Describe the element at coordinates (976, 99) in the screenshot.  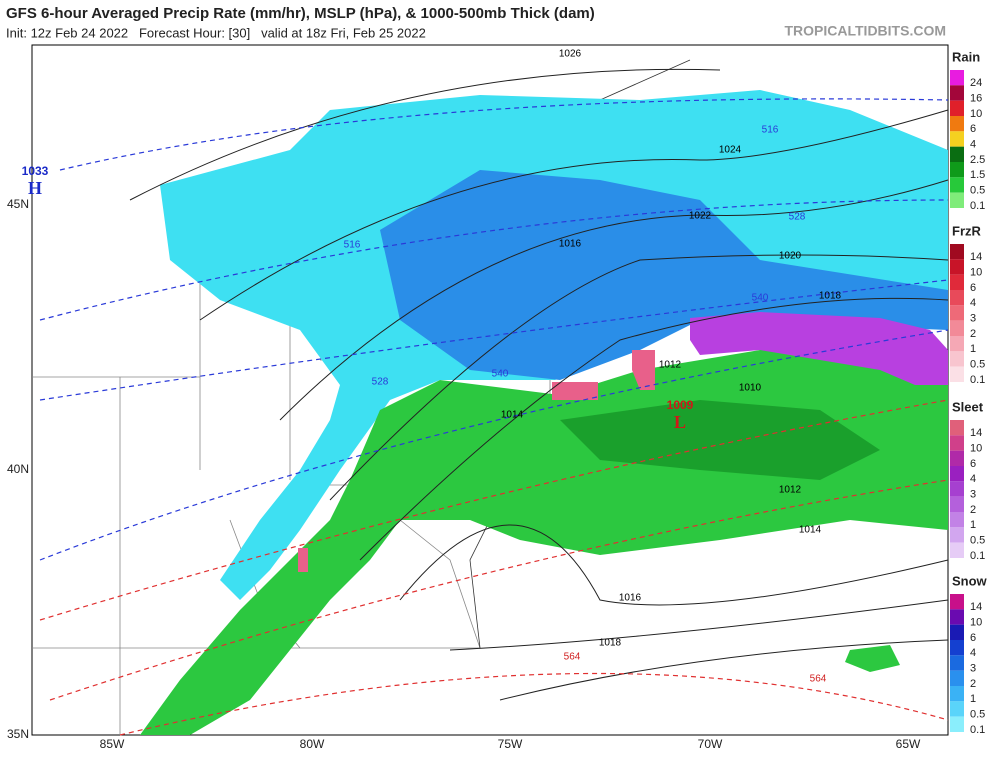
I see `legend-label: 16` at that location.